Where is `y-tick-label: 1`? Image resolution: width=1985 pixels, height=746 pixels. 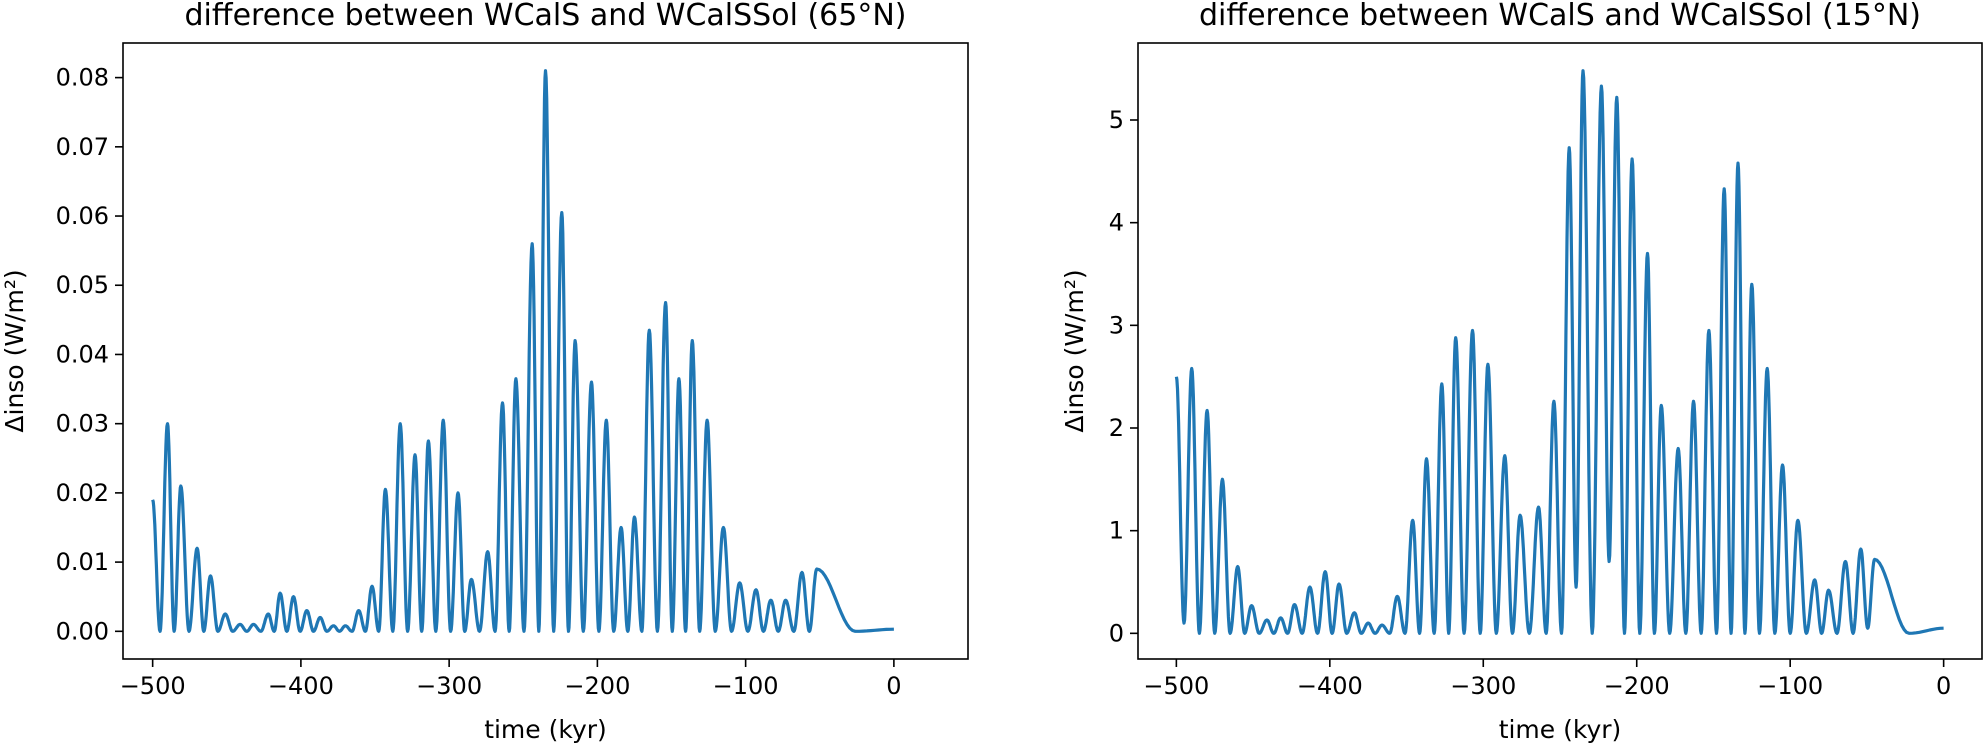 y-tick-label: 1 is located at coordinates (1116, 531).